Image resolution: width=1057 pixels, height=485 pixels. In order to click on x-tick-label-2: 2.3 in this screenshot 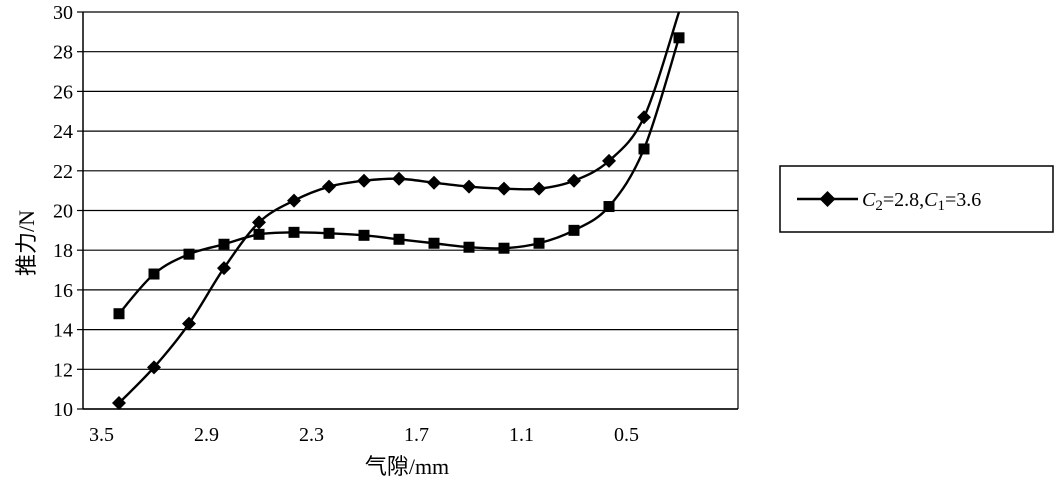, I will do `click(311, 435)`.